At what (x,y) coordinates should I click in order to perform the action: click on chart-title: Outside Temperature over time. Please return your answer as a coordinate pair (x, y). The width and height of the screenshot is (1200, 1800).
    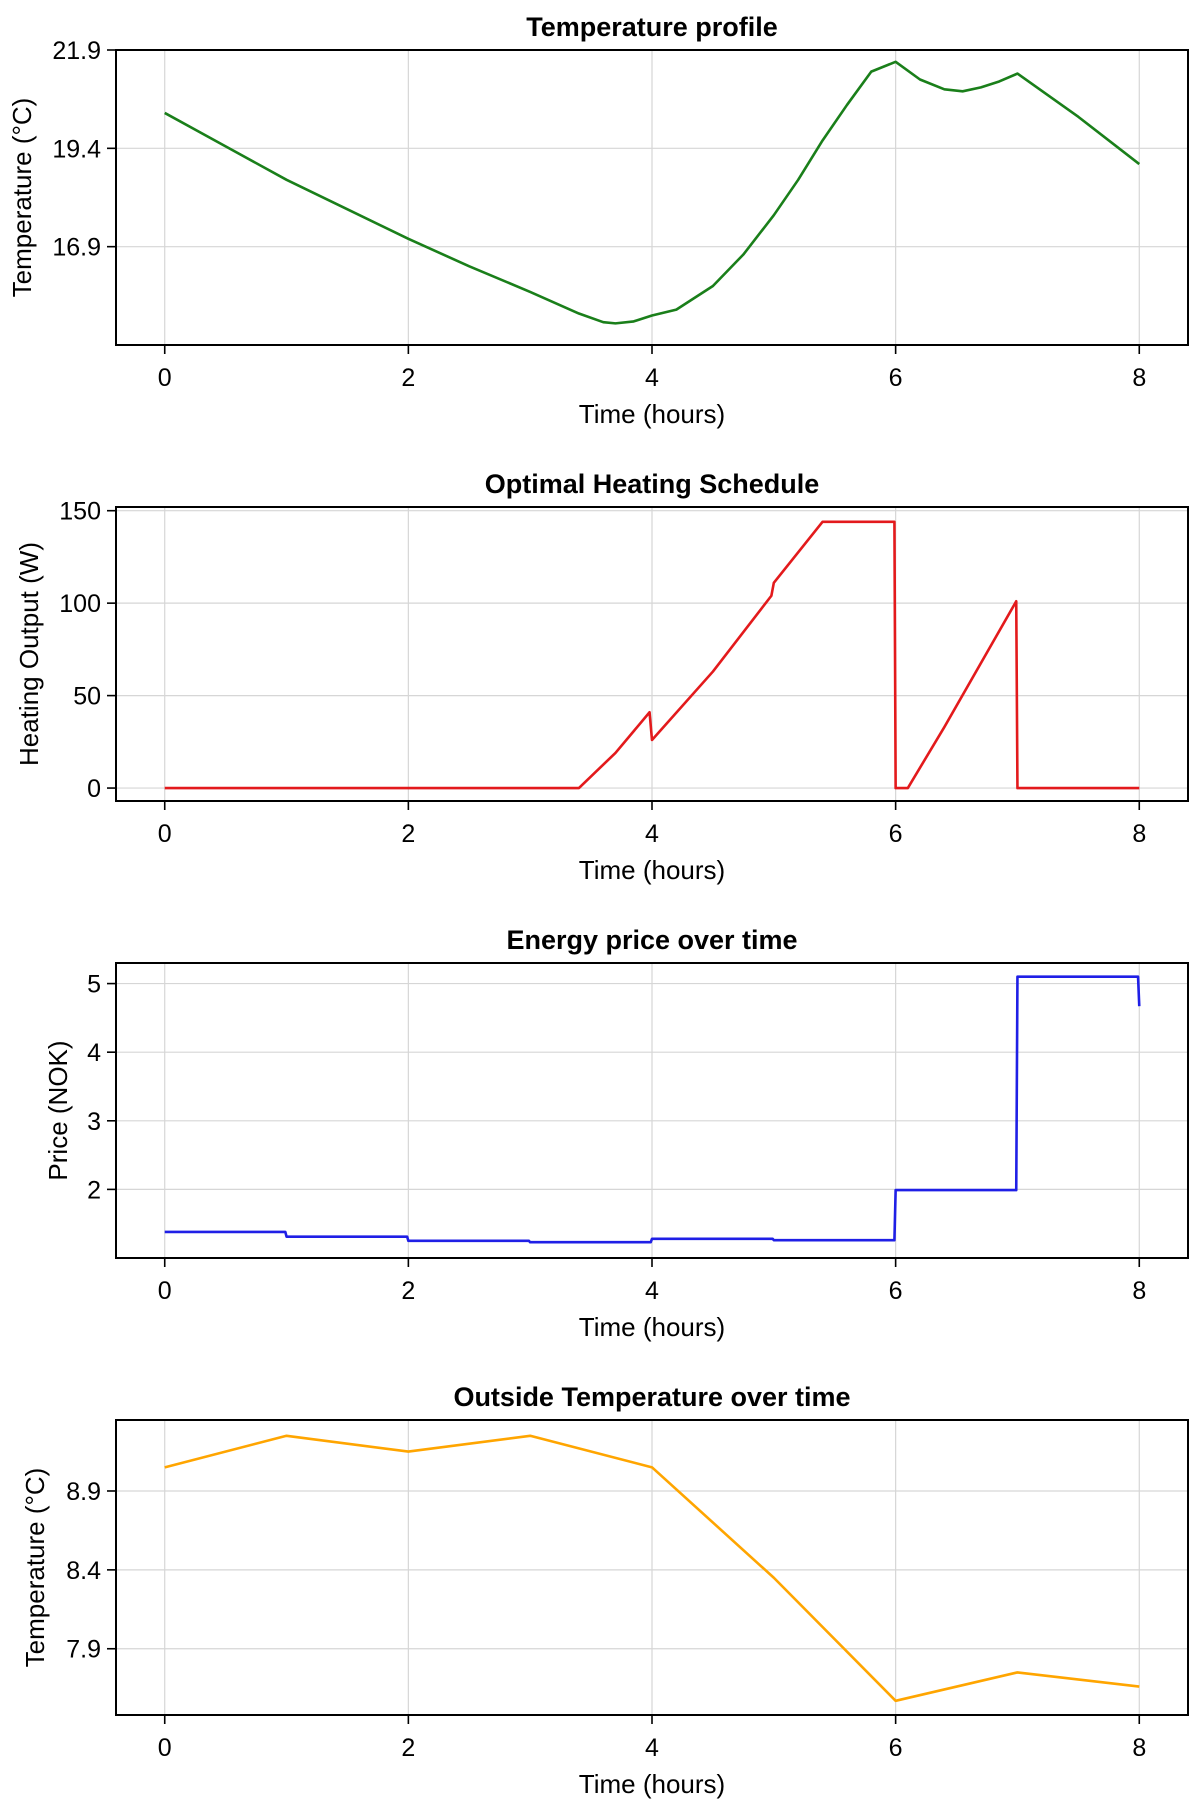
    Looking at the image, I should click on (651, 1397).